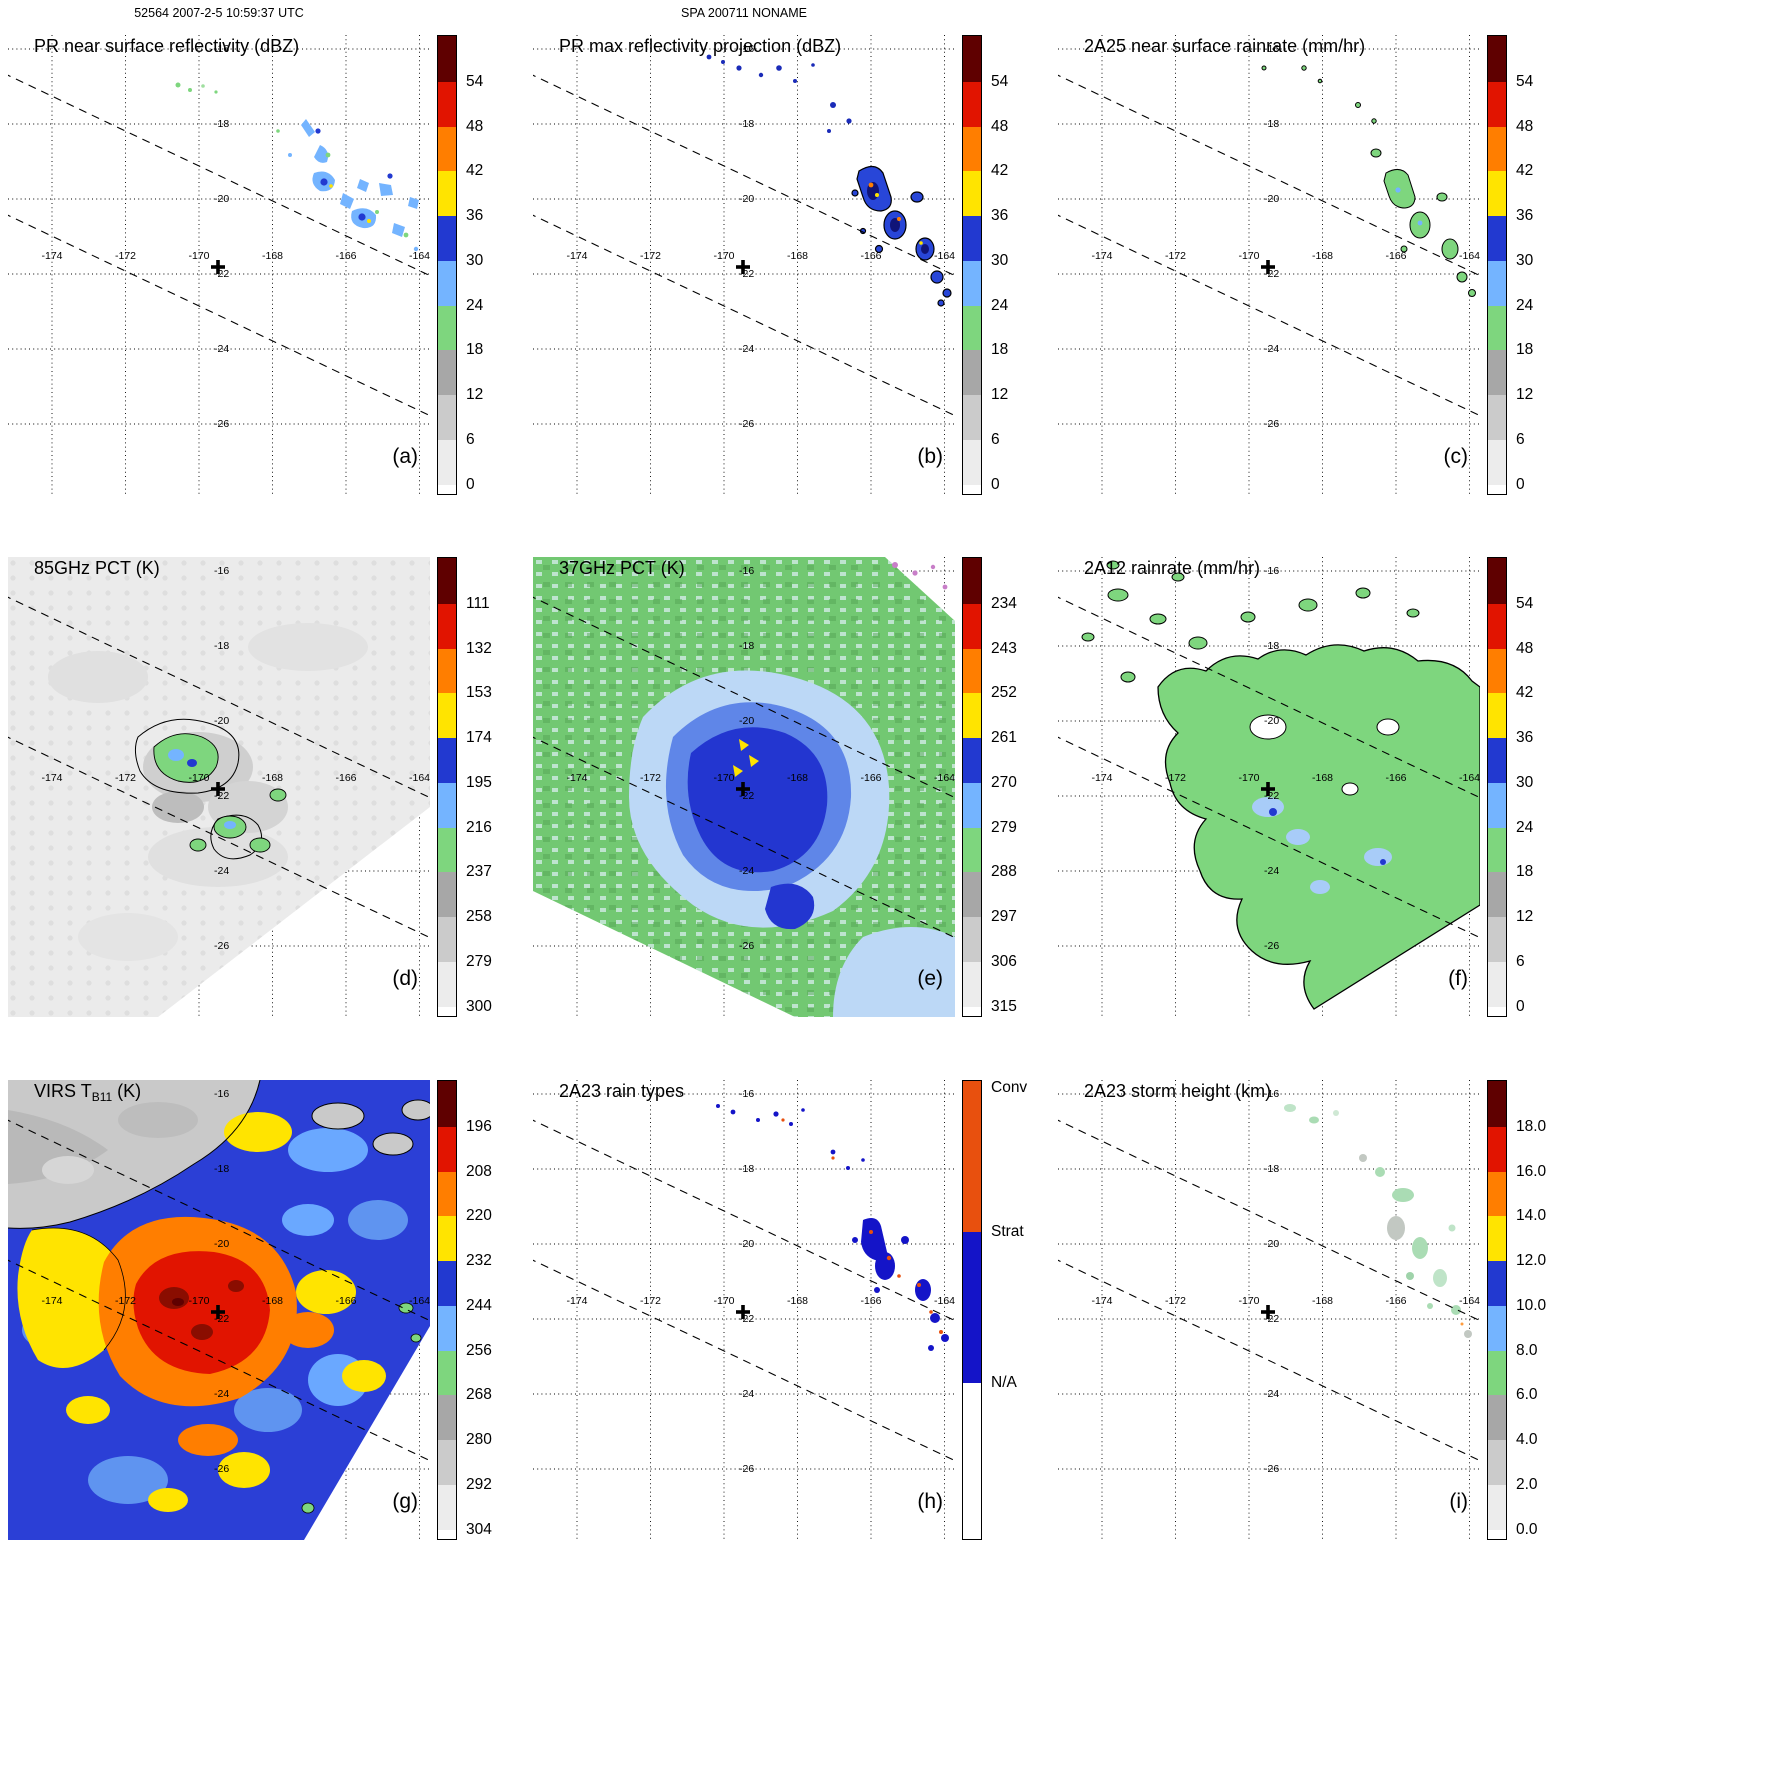 This screenshot has width=1771, height=1771. What do you see at coordinates (1510, 265) in the screenshot?
I see `colorbar-c: 54 48 42 36 30 24 18 12 6 0` at bounding box center [1510, 265].